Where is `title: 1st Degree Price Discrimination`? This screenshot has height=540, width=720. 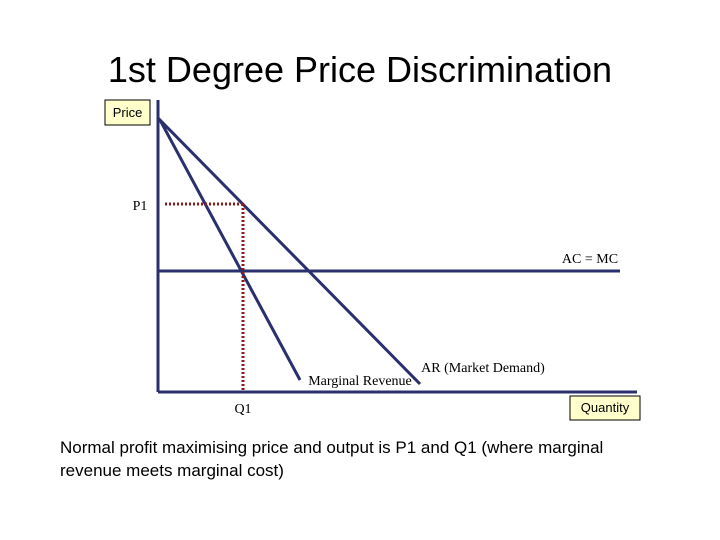
title: 1st Degree Price Discrimination is located at coordinates (360, 69).